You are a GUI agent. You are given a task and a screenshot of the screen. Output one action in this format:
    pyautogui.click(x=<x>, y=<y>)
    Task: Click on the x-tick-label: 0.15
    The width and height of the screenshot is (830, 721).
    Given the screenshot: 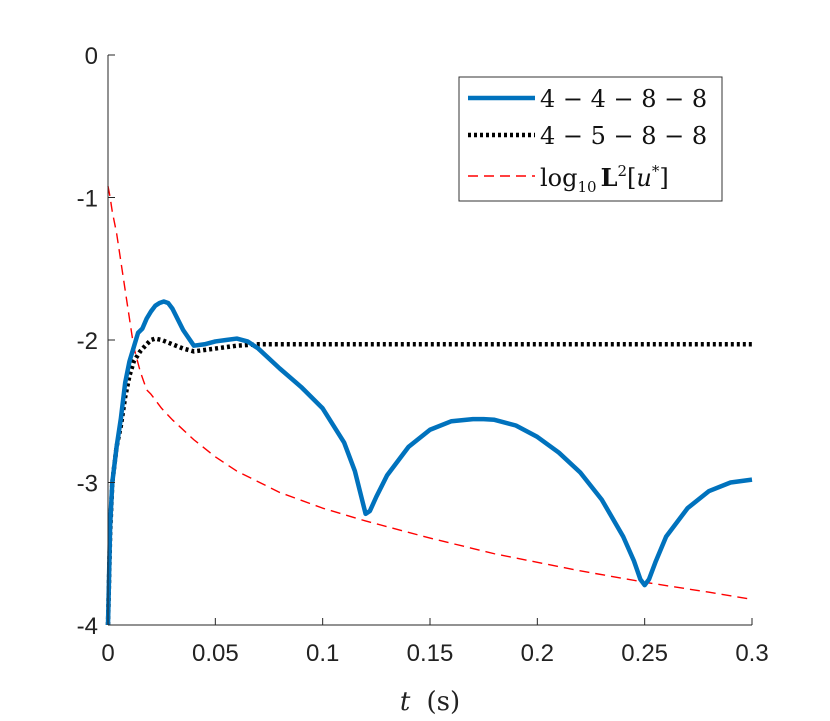 What is the action you would take?
    pyautogui.click(x=430, y=653)
    